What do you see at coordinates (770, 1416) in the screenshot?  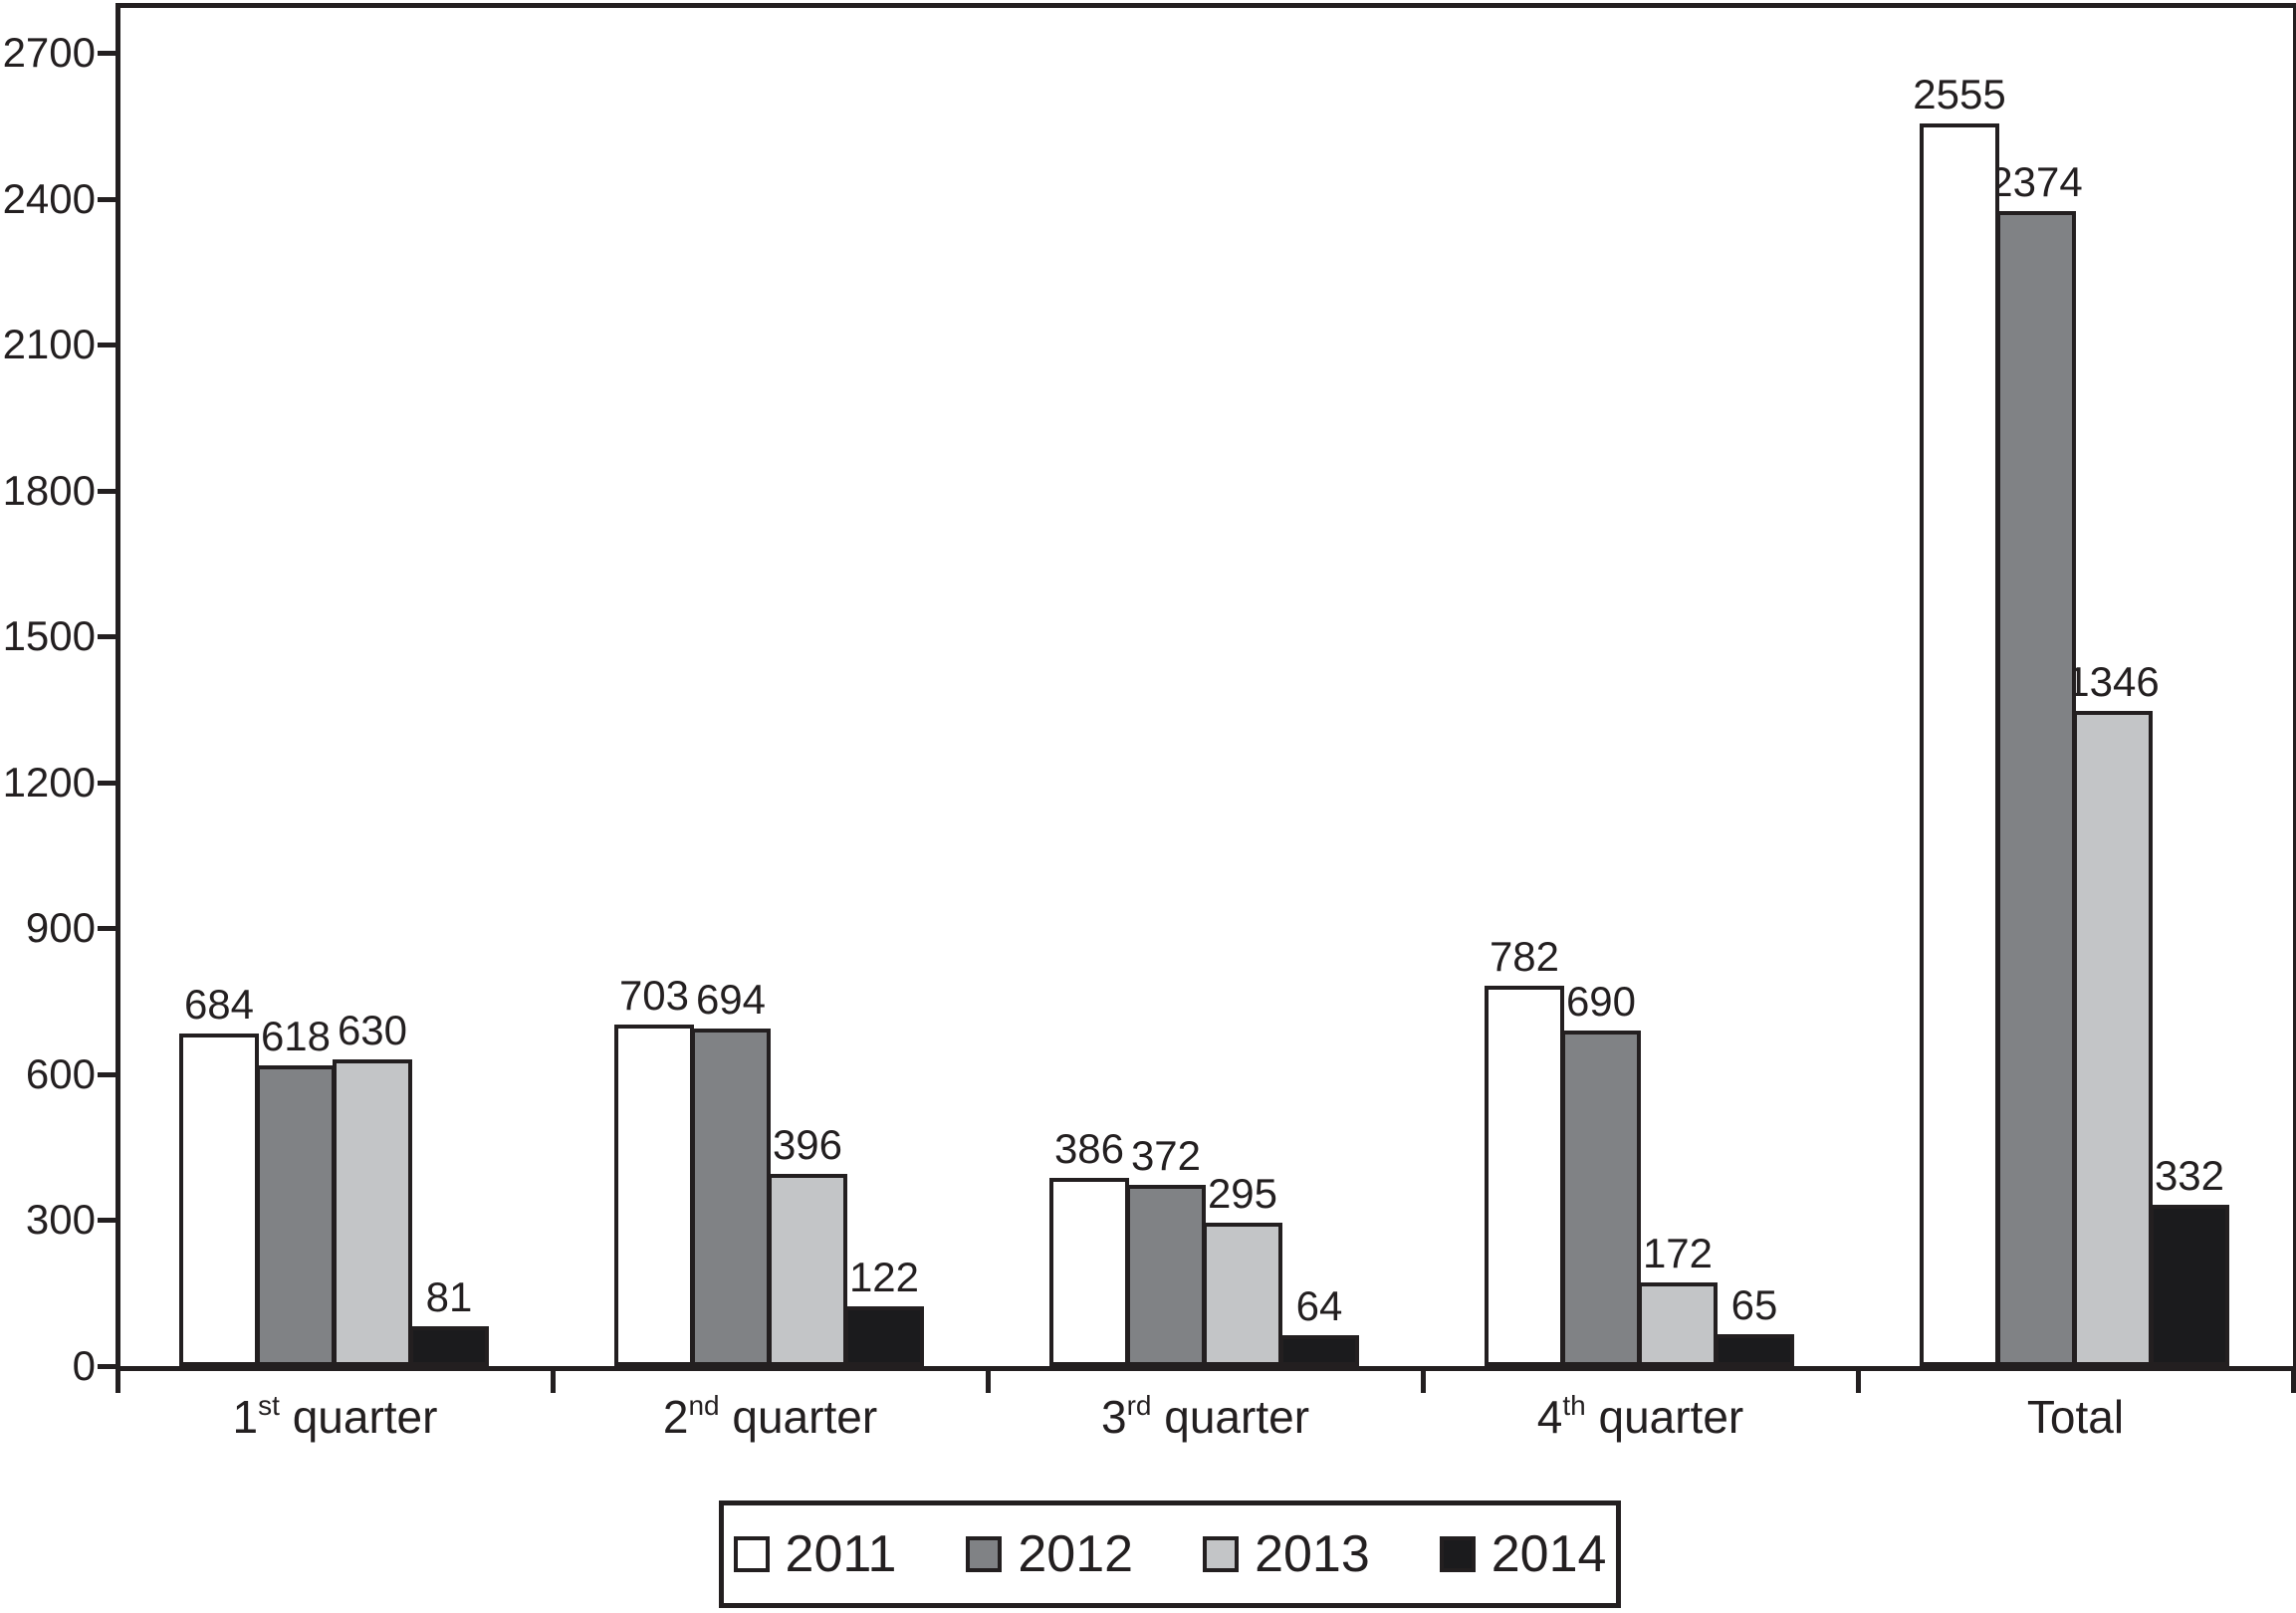 I see `x-axis-category-label: 2nd quarter` at bounding box center [770, 1416].